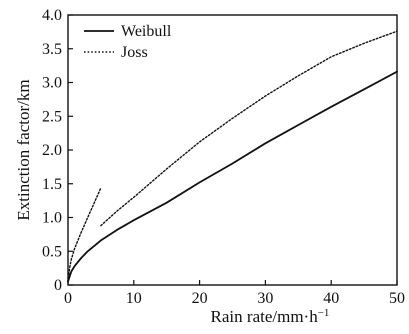 This screenshot has height=334, width=409. I want to click on y-tick-label: 3.5, so click(52, 49).